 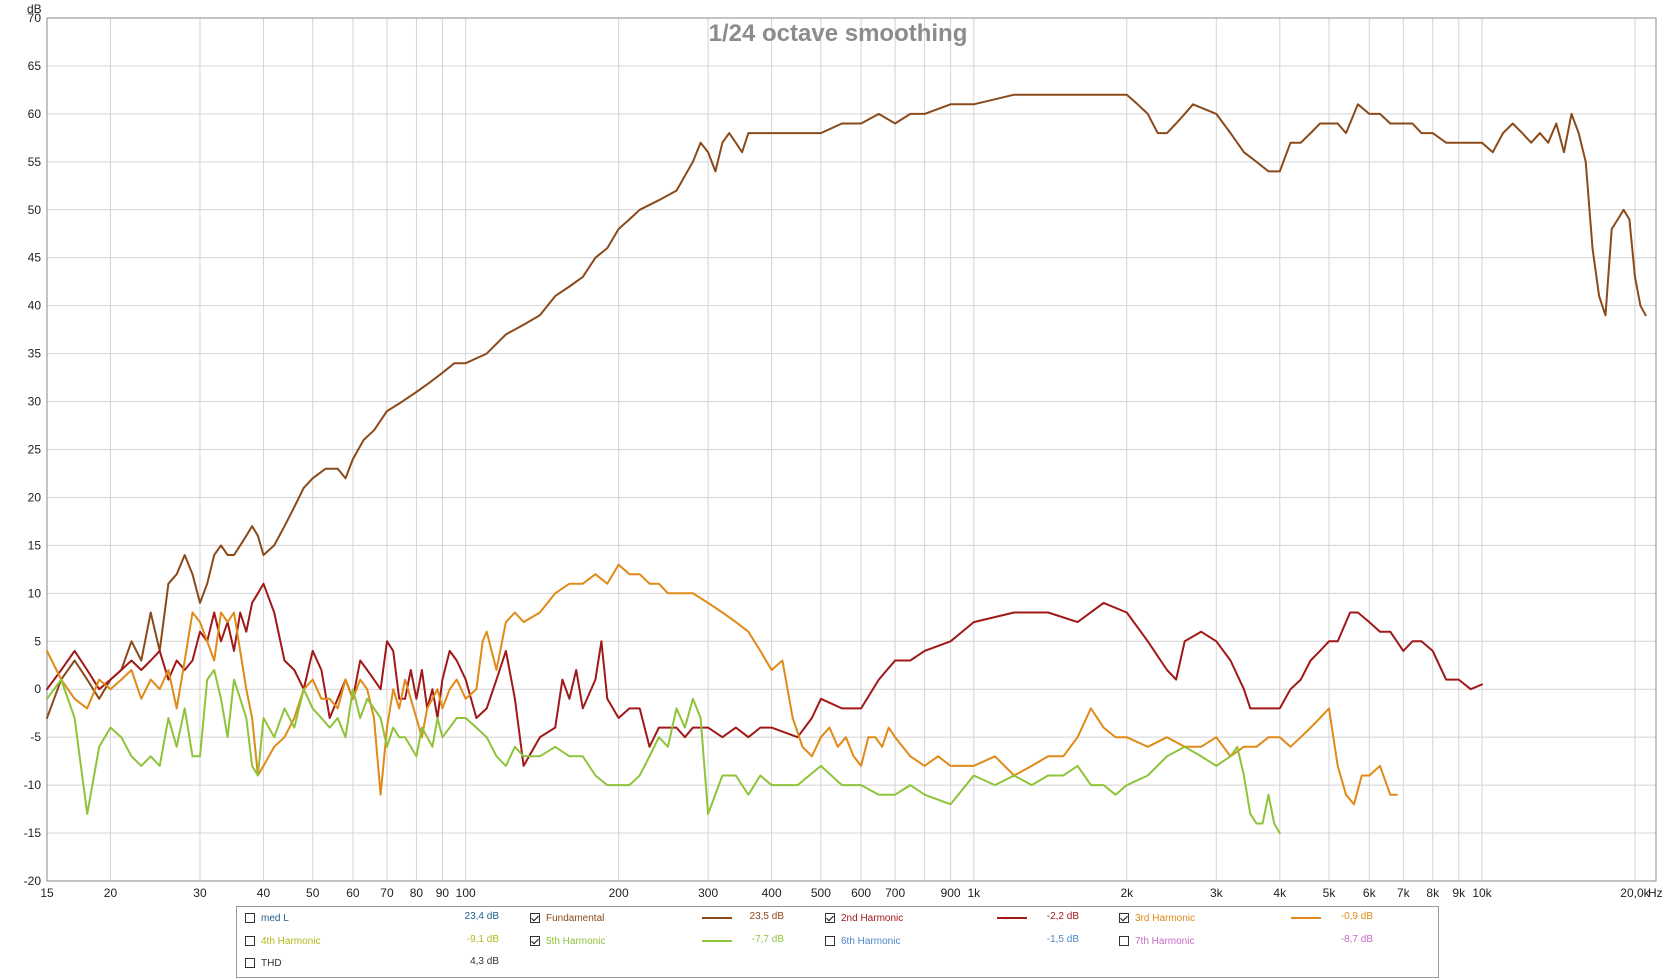 I want to click on legend-item-med-l: med L, so click(x=267, y=918).